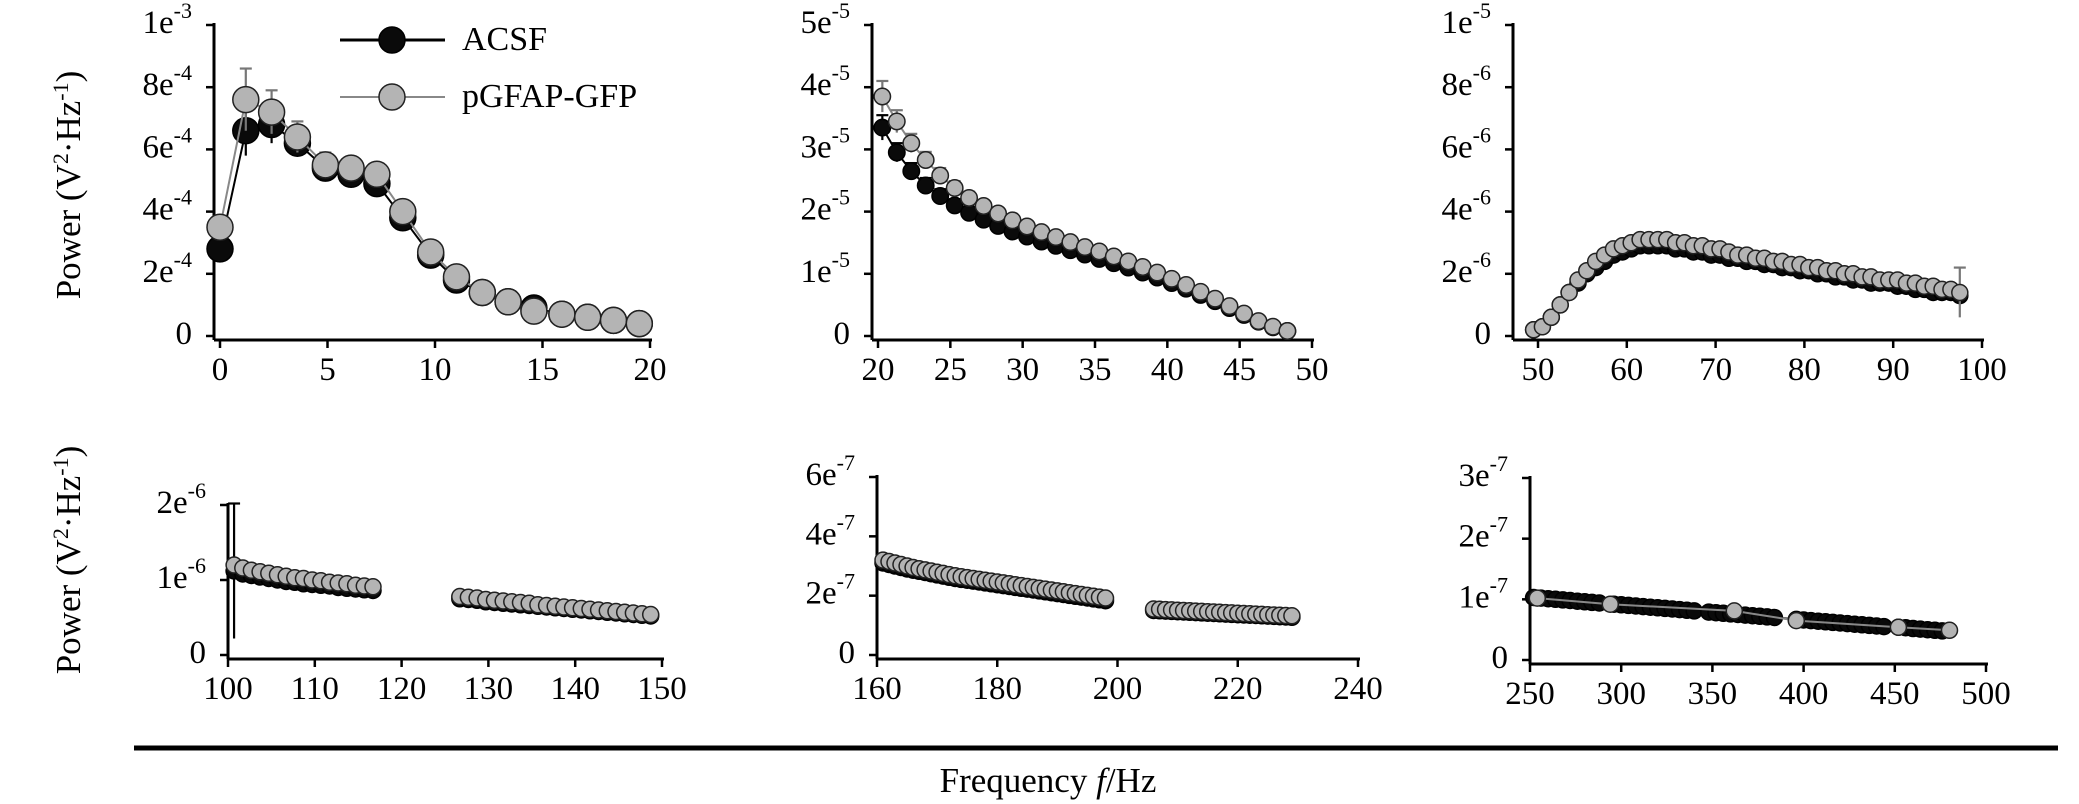 The image size is (2079, 804). What do you see at coordinates (1895, 694) in the screenshot?
I see `x-tick-label: 450` at bounding box center [1895, 694].